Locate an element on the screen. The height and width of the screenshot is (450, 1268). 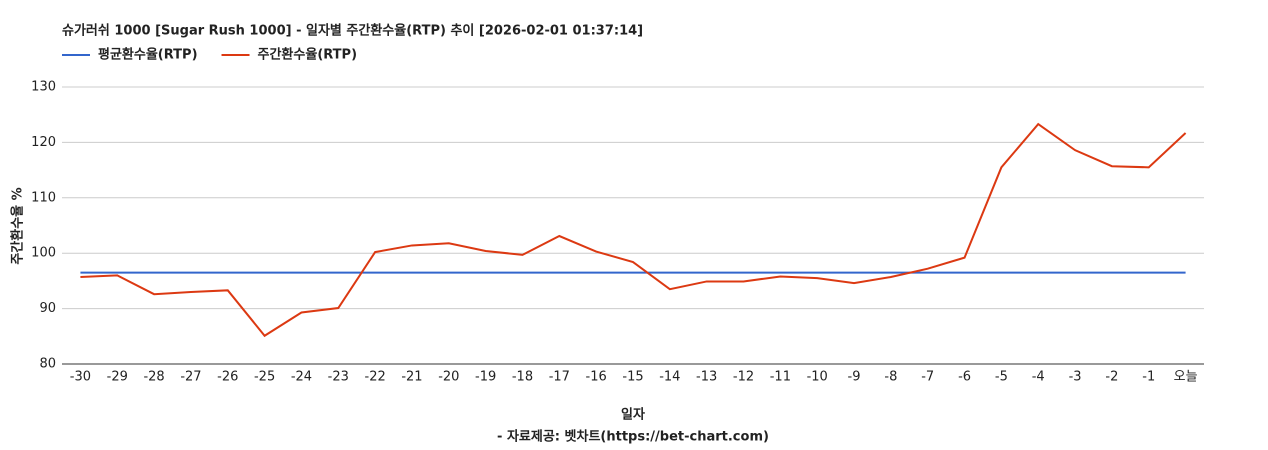
y-tick-label: 80 is located at coordinates (47, 364).